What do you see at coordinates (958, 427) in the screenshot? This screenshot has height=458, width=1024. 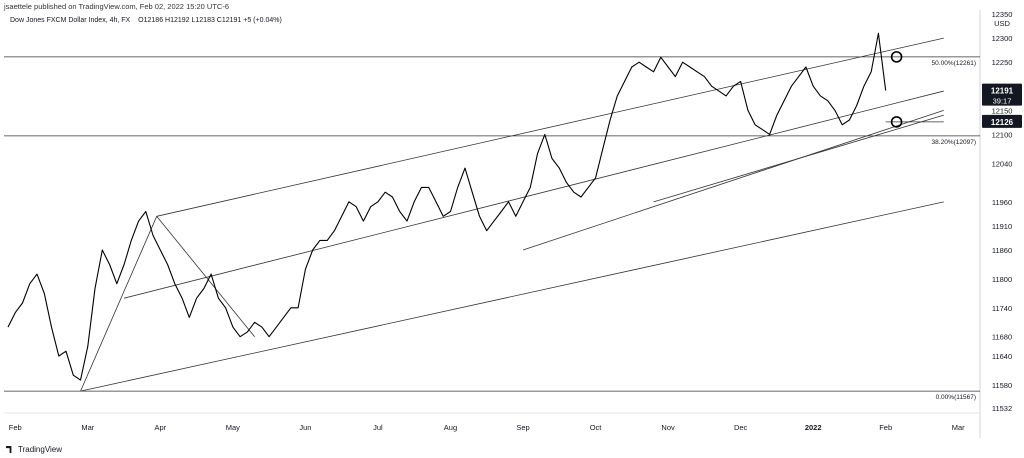 I see `x-tick-label-13: Mar` at bounding box center [958, 427].